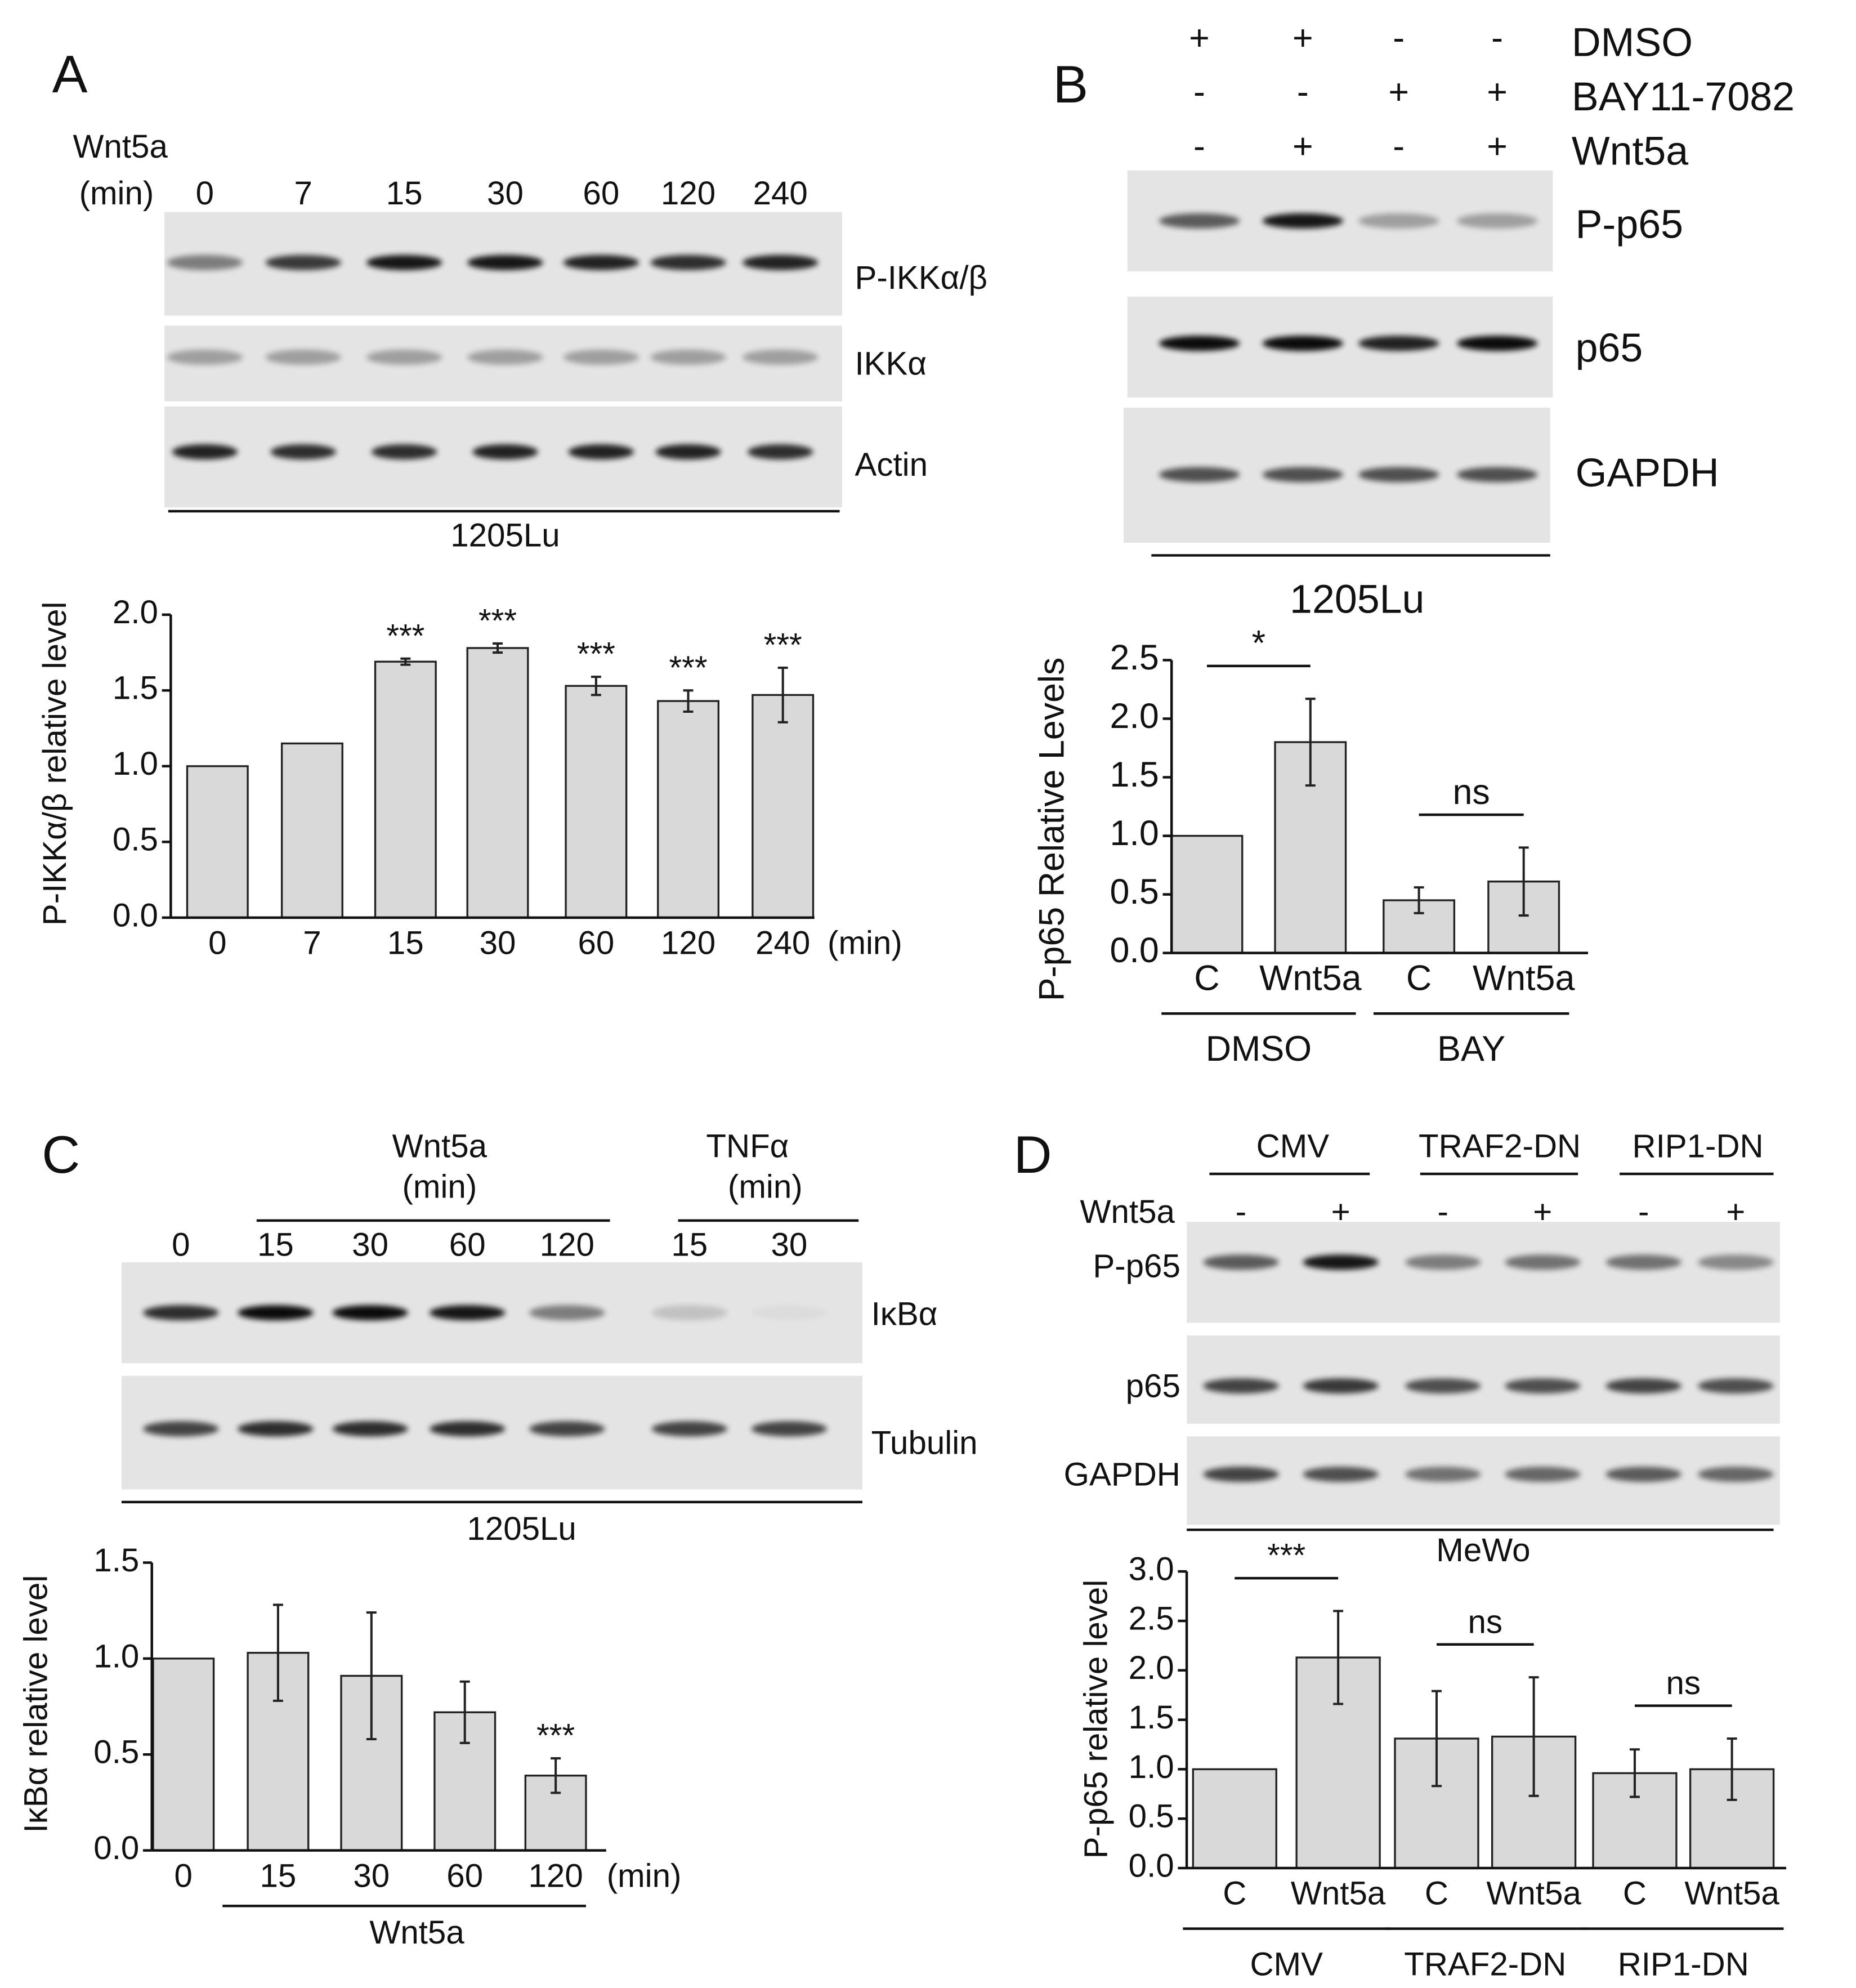 This screenshot has height=1988, width=1856. I want to click on blot-label: P-IKKα/β, so click(921, 278).